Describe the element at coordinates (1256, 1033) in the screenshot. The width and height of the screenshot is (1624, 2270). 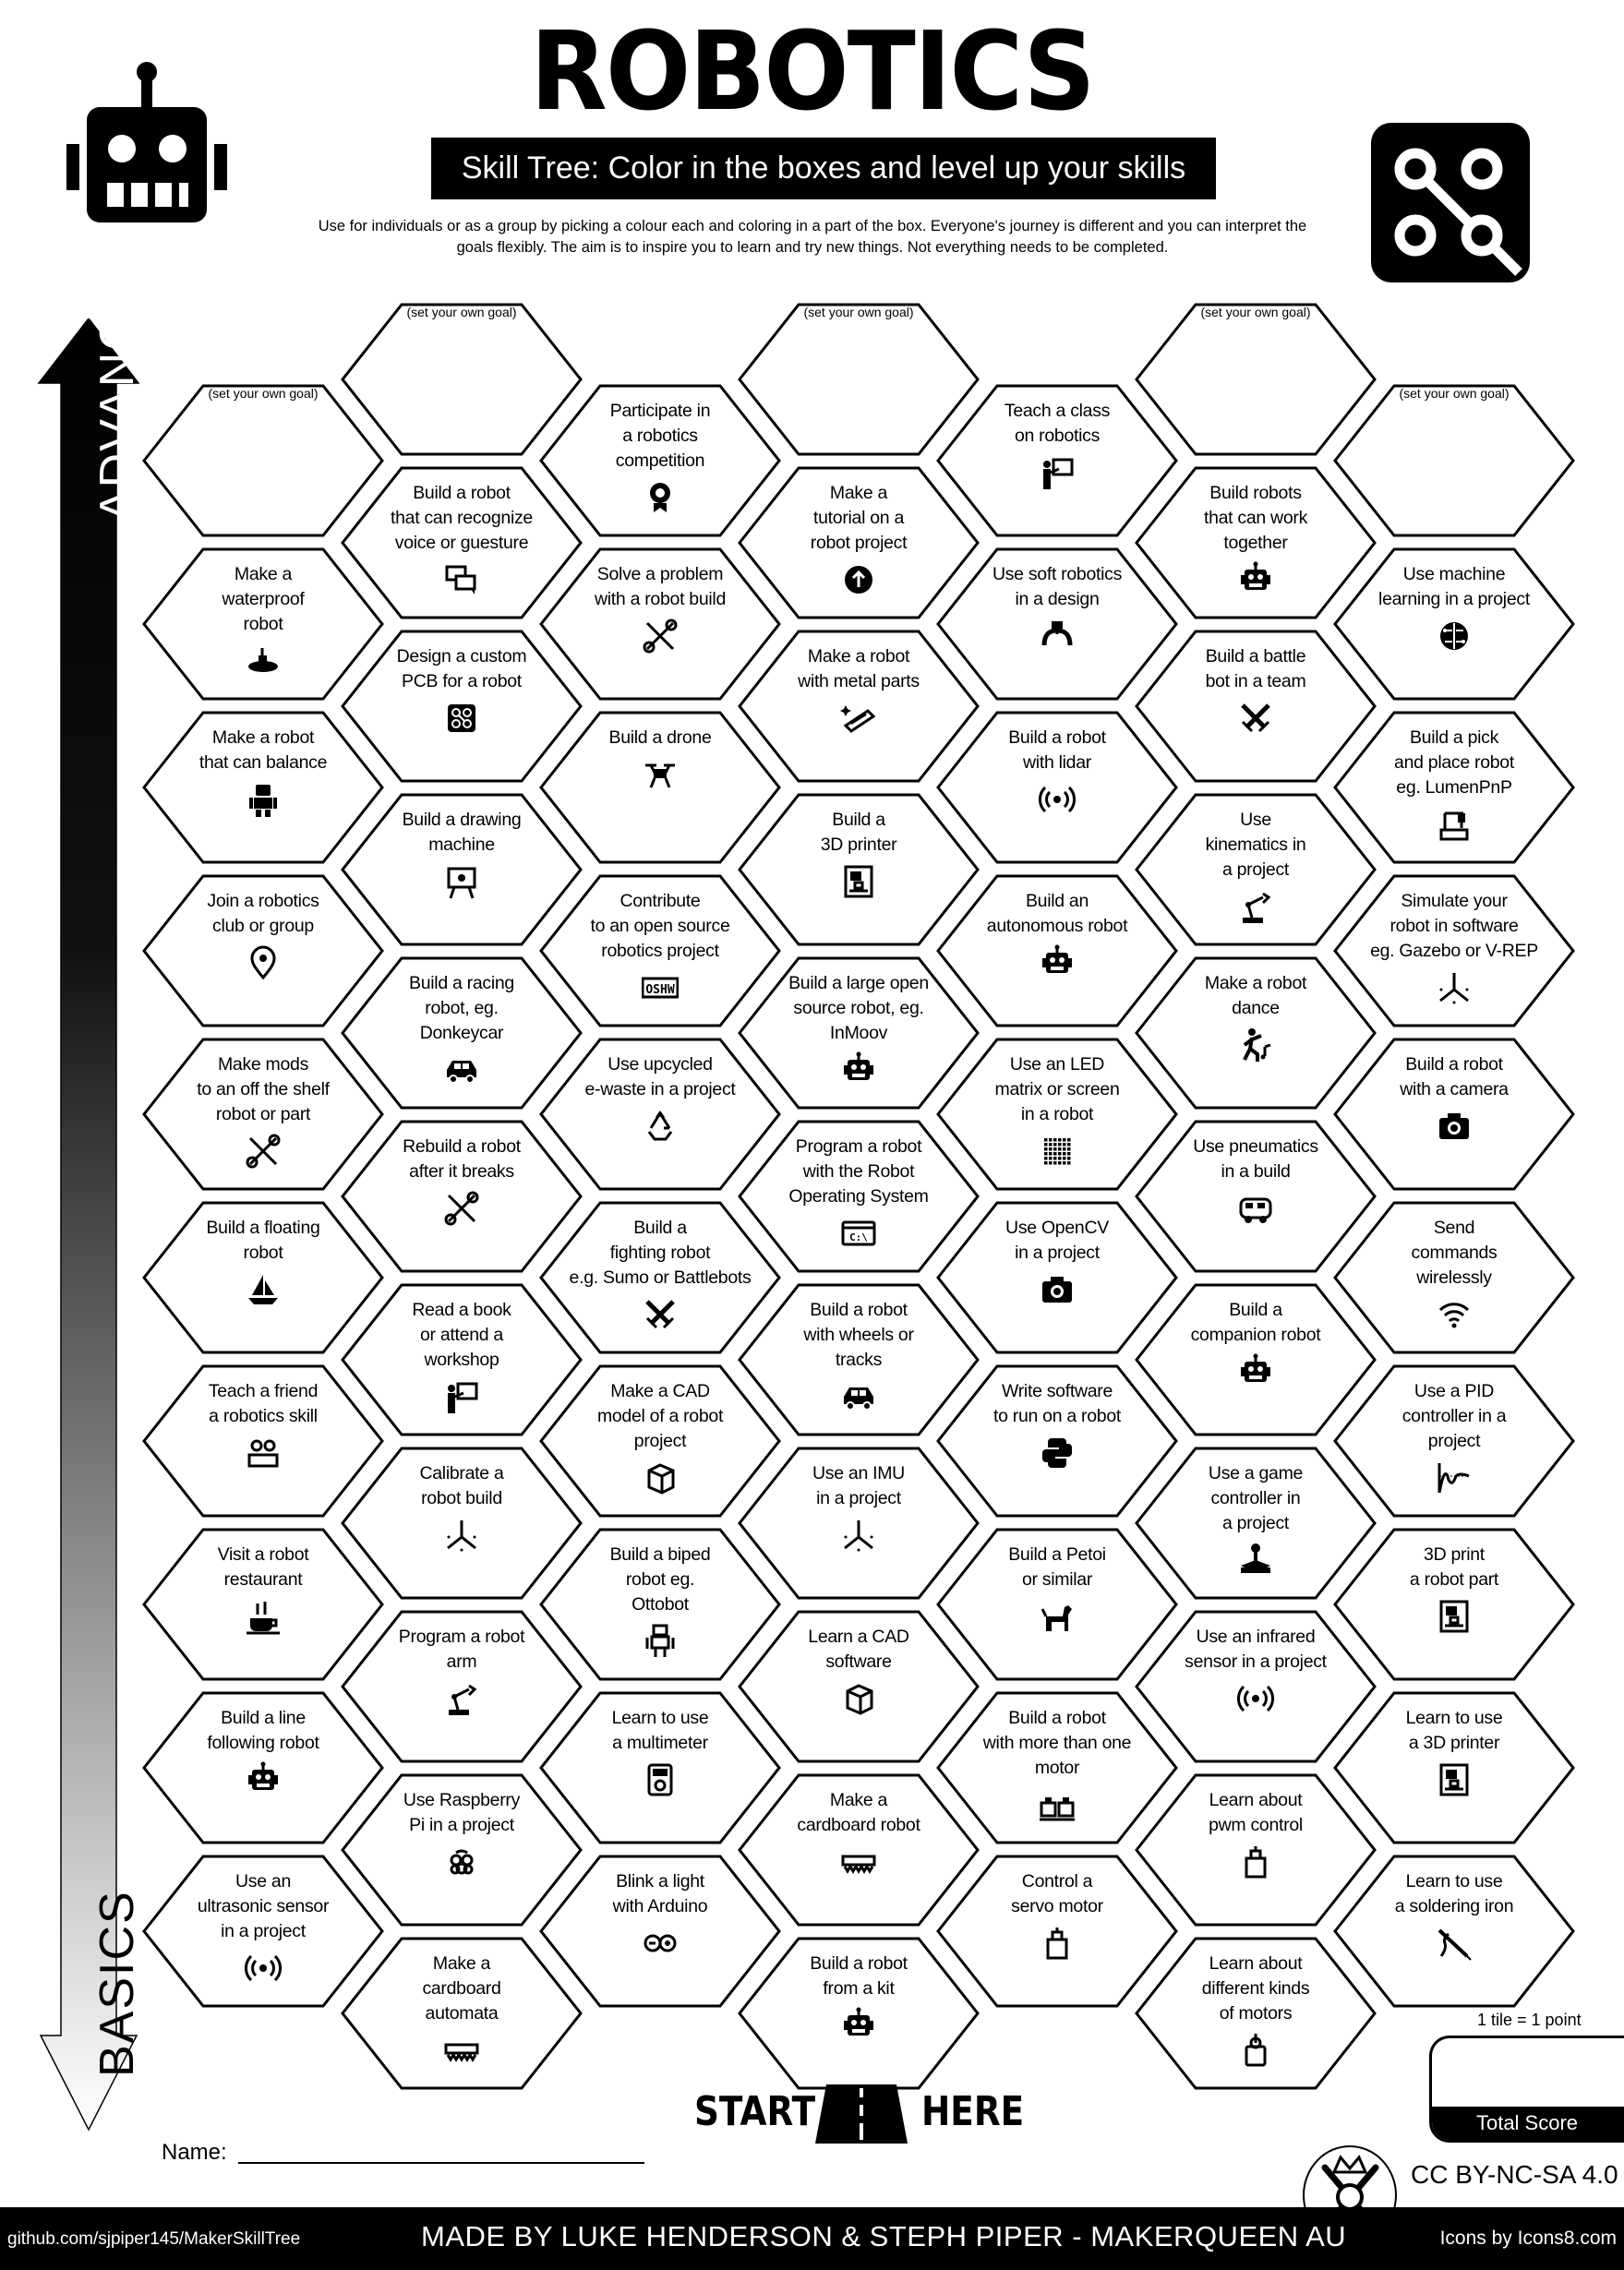
I see `skill-tile: Make a robot dance` at that location.